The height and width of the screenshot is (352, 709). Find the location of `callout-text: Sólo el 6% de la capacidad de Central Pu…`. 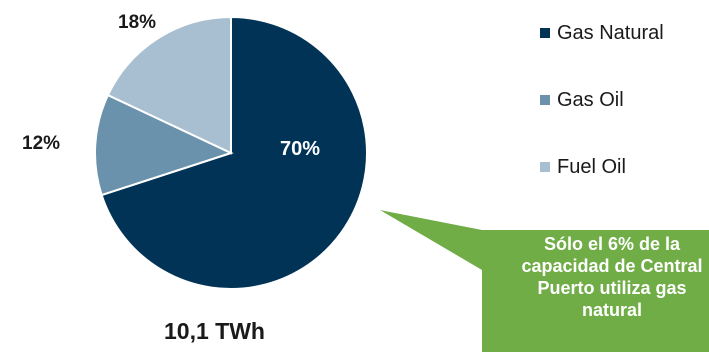

callout-text: Sólo el 6% de la capacidad de Central Pu… is located at coordinates (595, 291).